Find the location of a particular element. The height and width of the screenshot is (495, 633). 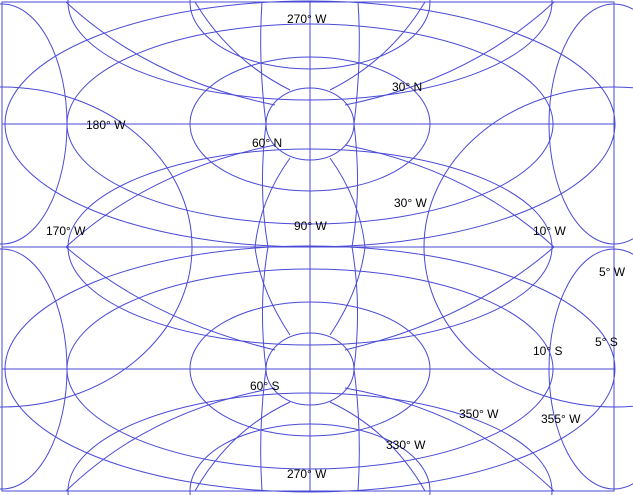

label-lon-355: 355° W is located at coordinates (561, 419).